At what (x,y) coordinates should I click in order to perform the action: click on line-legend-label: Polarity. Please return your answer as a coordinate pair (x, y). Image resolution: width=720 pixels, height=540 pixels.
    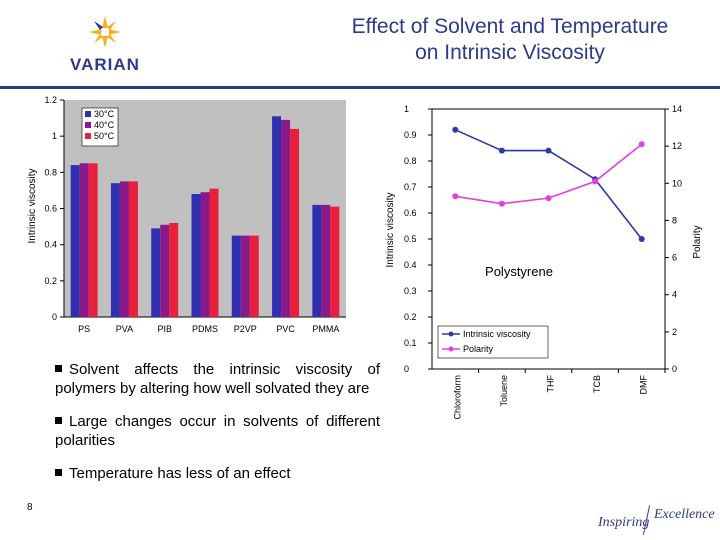
    Looking at the image, I should click on (478, 349).